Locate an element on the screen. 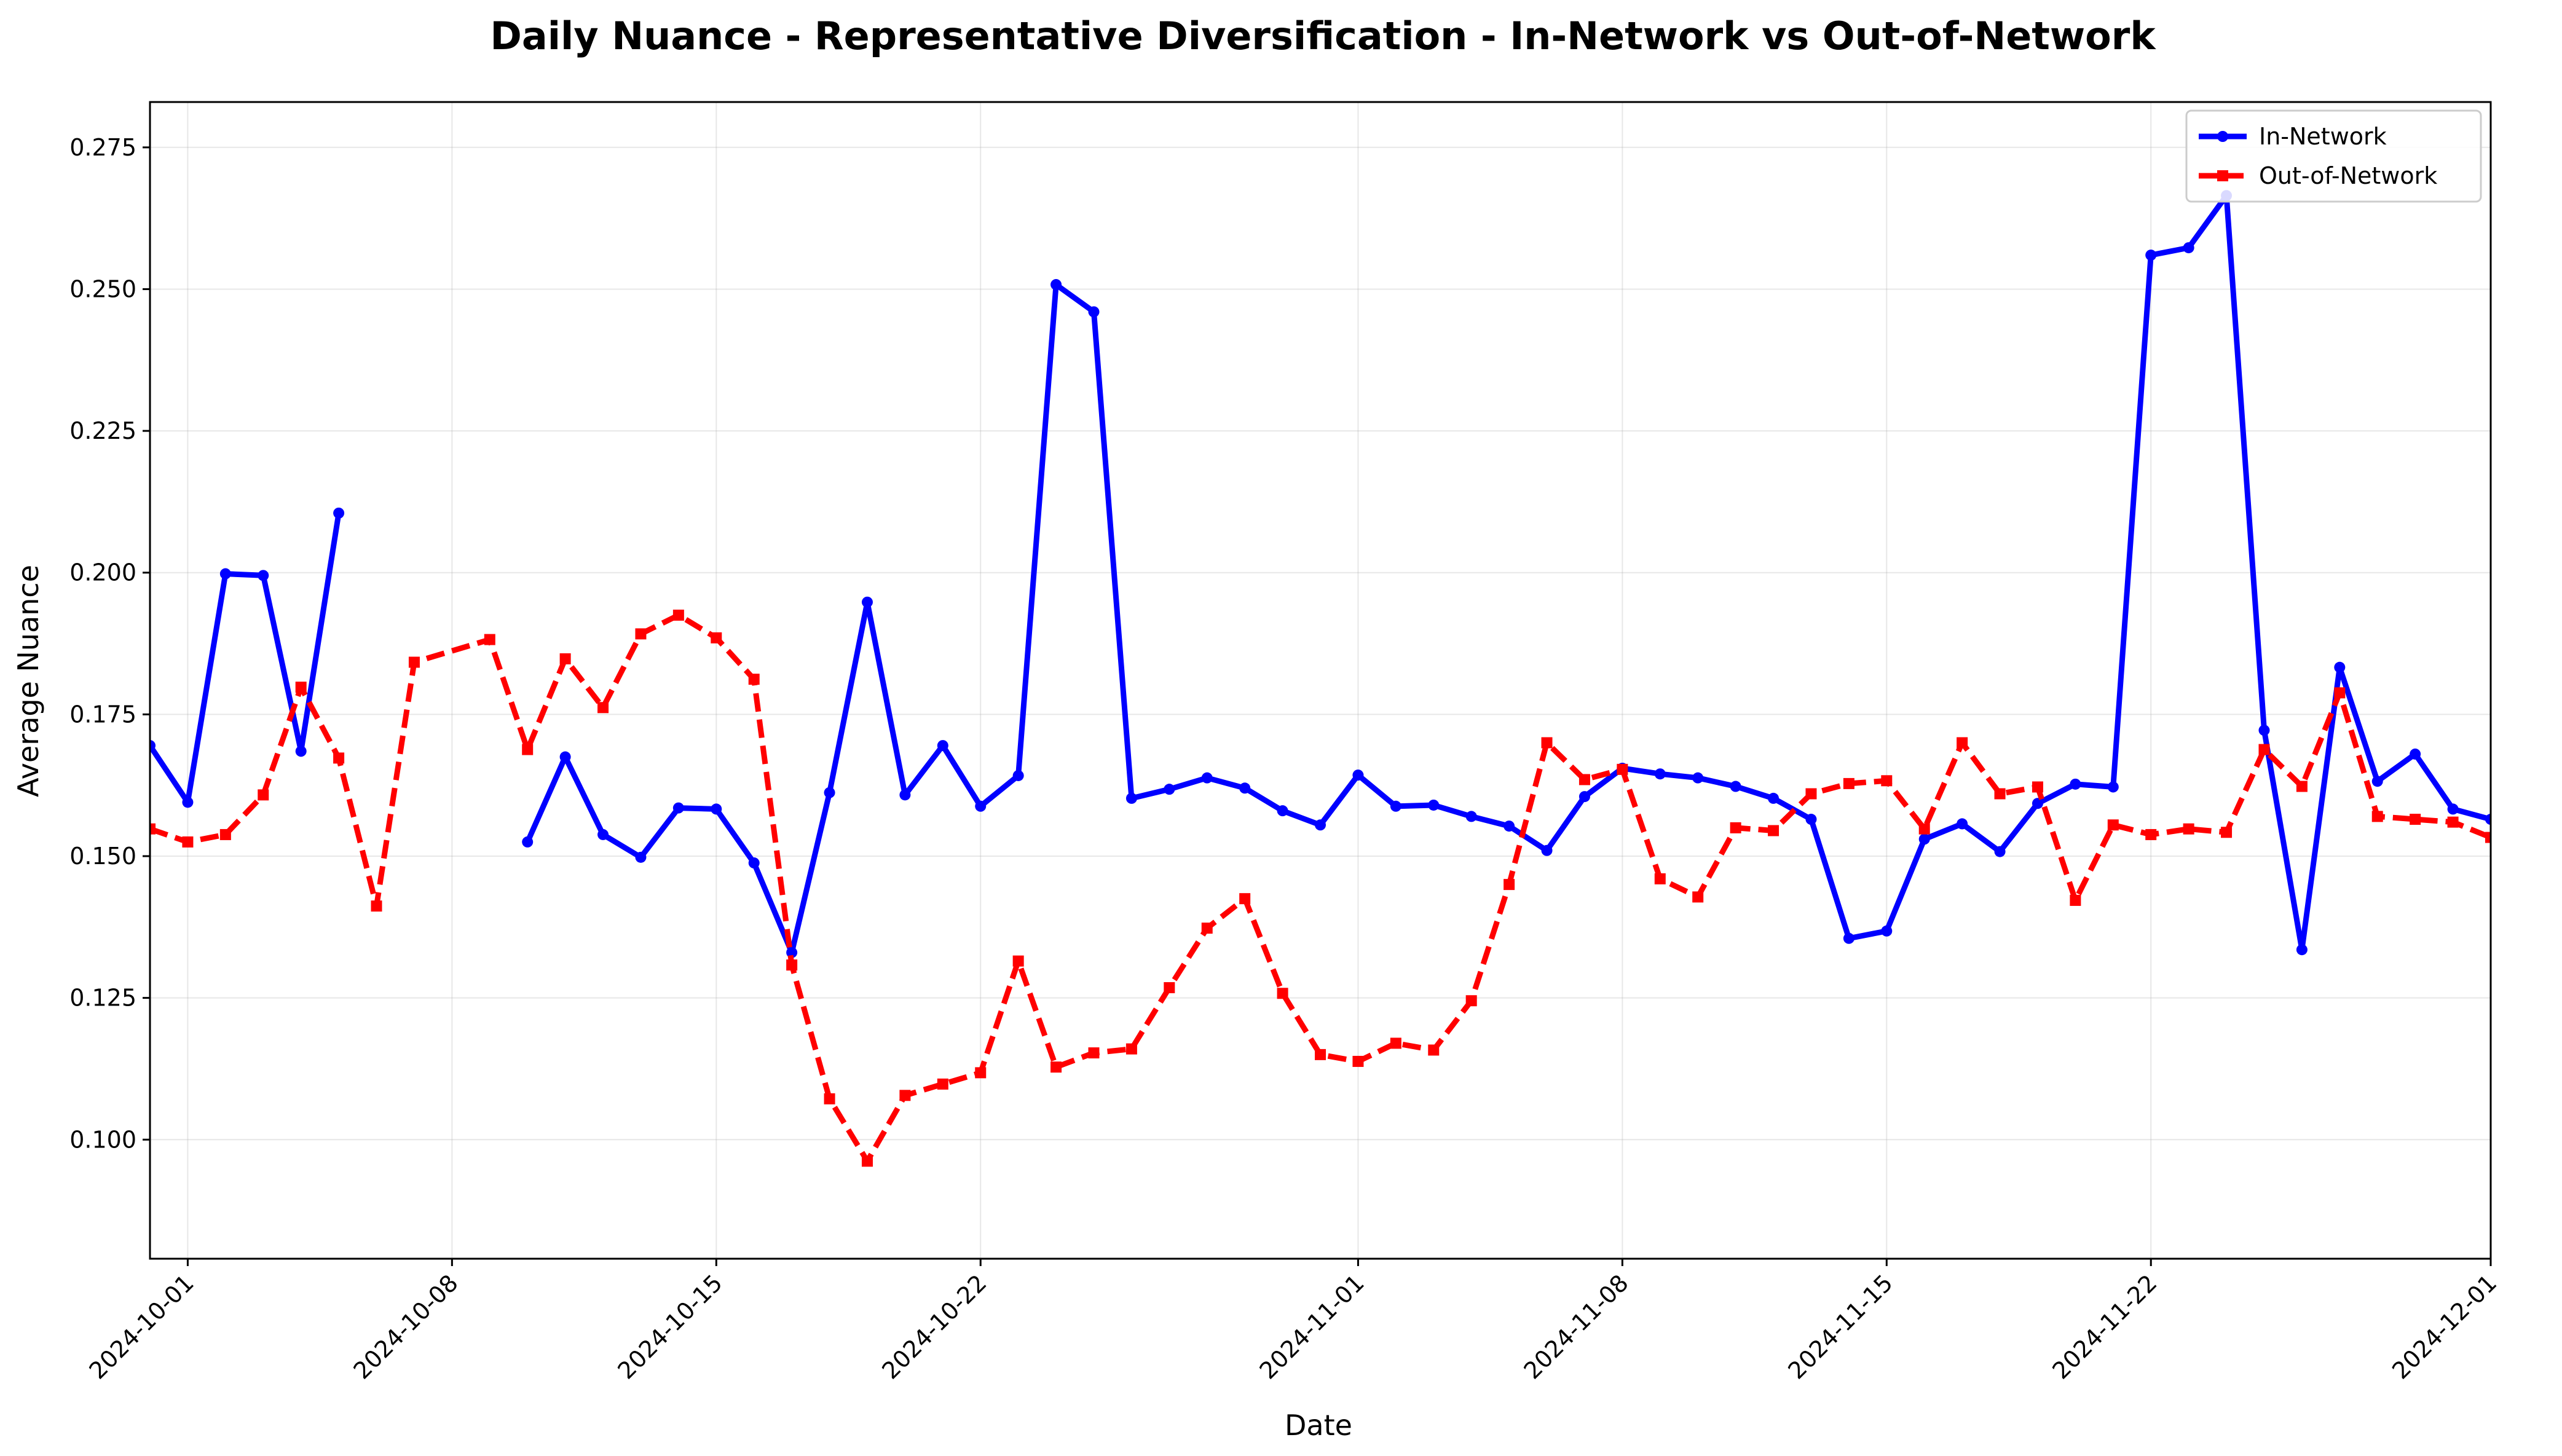 Image resolution: width=2562 pixels, height=1456 pixels. y-axis-label: Average Nuance is located at coordinates (28, 681).